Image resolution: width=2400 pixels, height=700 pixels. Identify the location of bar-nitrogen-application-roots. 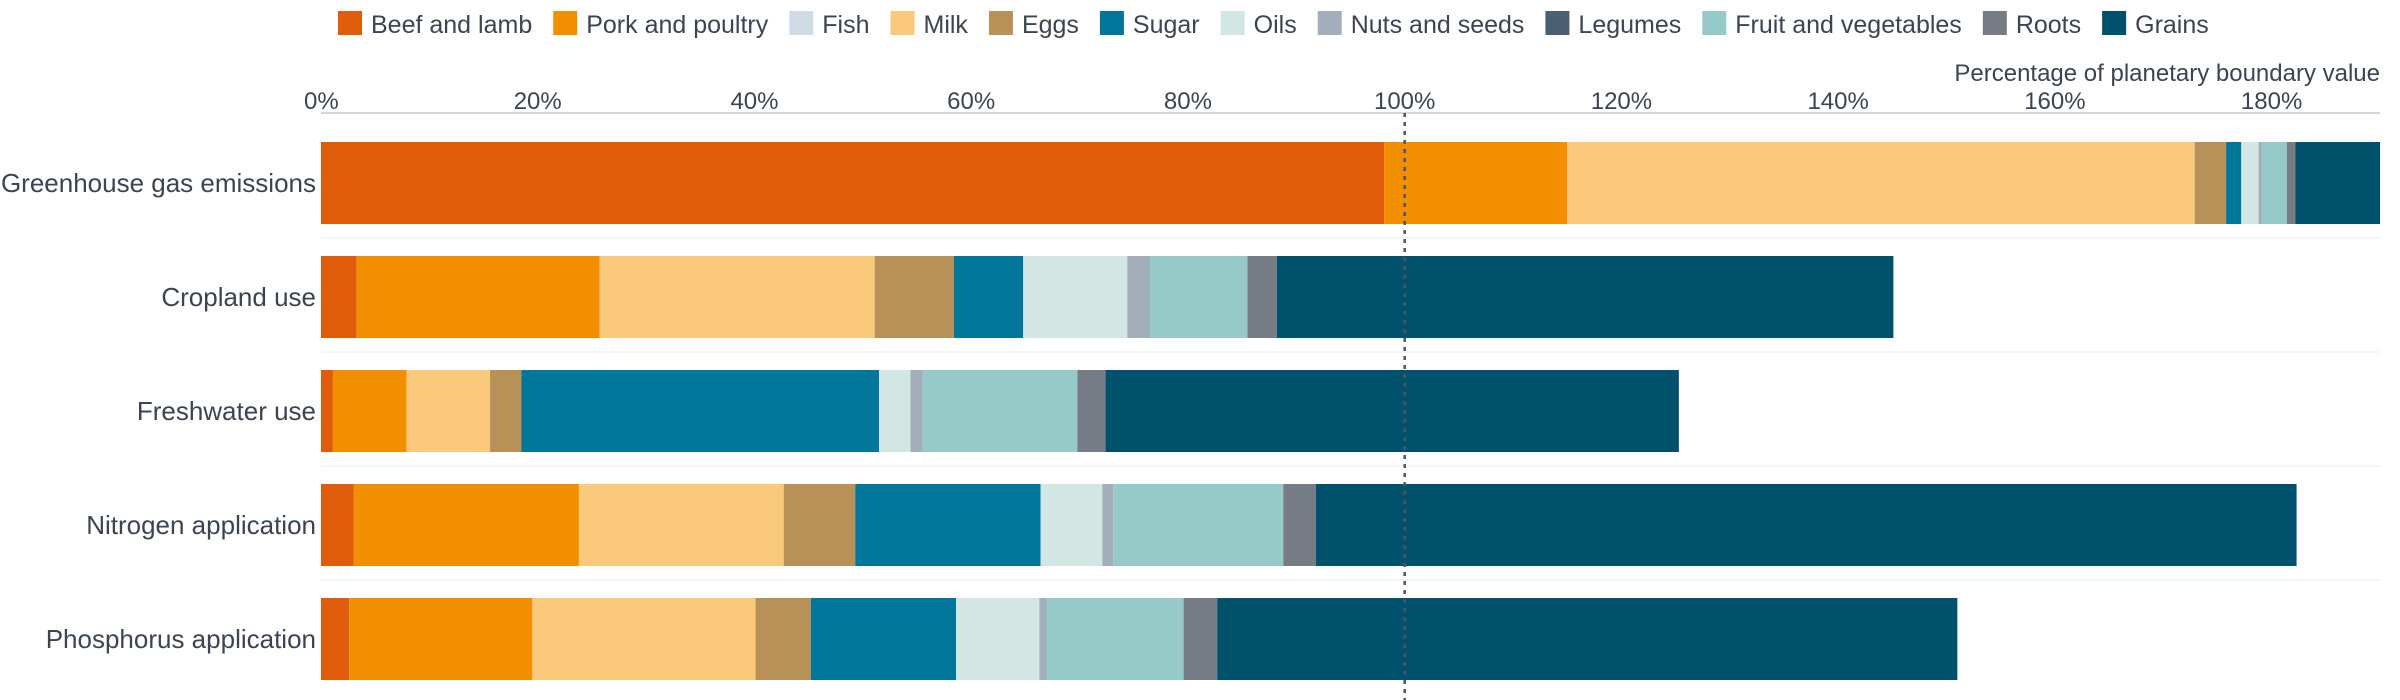
(1299, 525).